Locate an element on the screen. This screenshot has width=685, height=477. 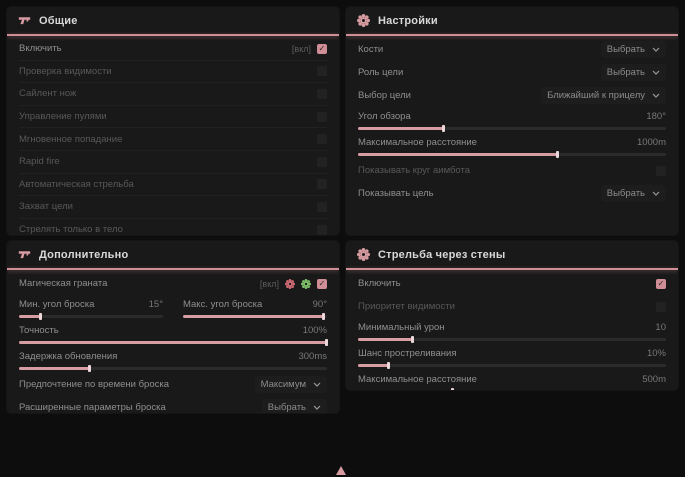
settings-row-target-select: Выбор цели Ближайший к прицелу is located at coordinates (512, 95).